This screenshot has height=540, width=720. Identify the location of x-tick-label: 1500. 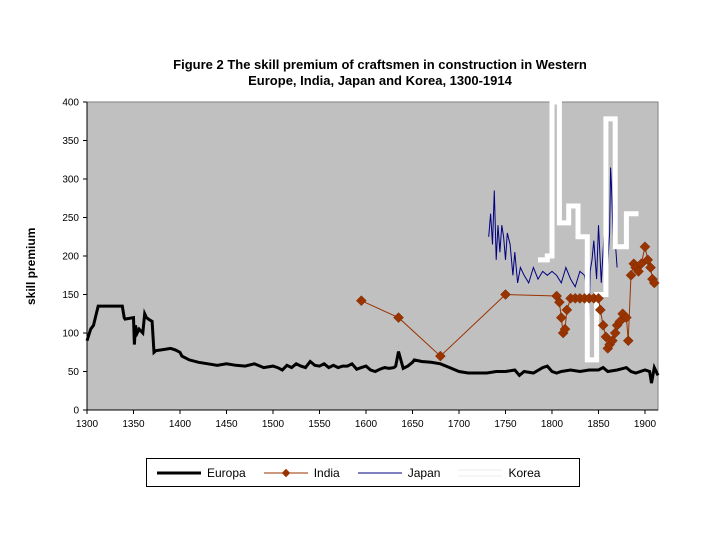
(273, 424).